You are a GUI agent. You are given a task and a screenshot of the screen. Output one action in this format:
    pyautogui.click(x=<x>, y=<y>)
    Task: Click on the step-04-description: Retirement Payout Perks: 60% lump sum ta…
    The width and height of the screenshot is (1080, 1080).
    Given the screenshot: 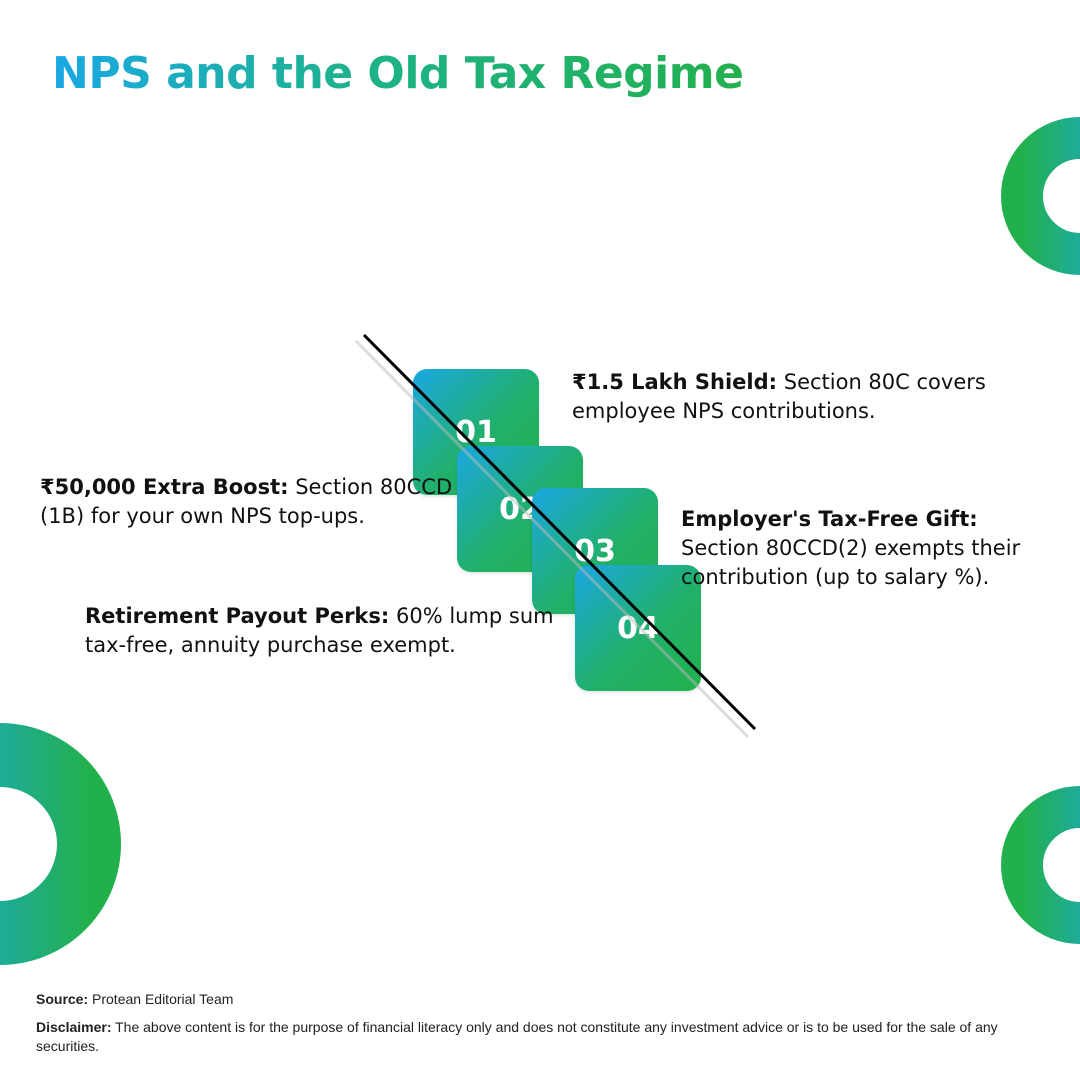 What is the action you would take?
    pyautogui.click(x=332, y=631)
    